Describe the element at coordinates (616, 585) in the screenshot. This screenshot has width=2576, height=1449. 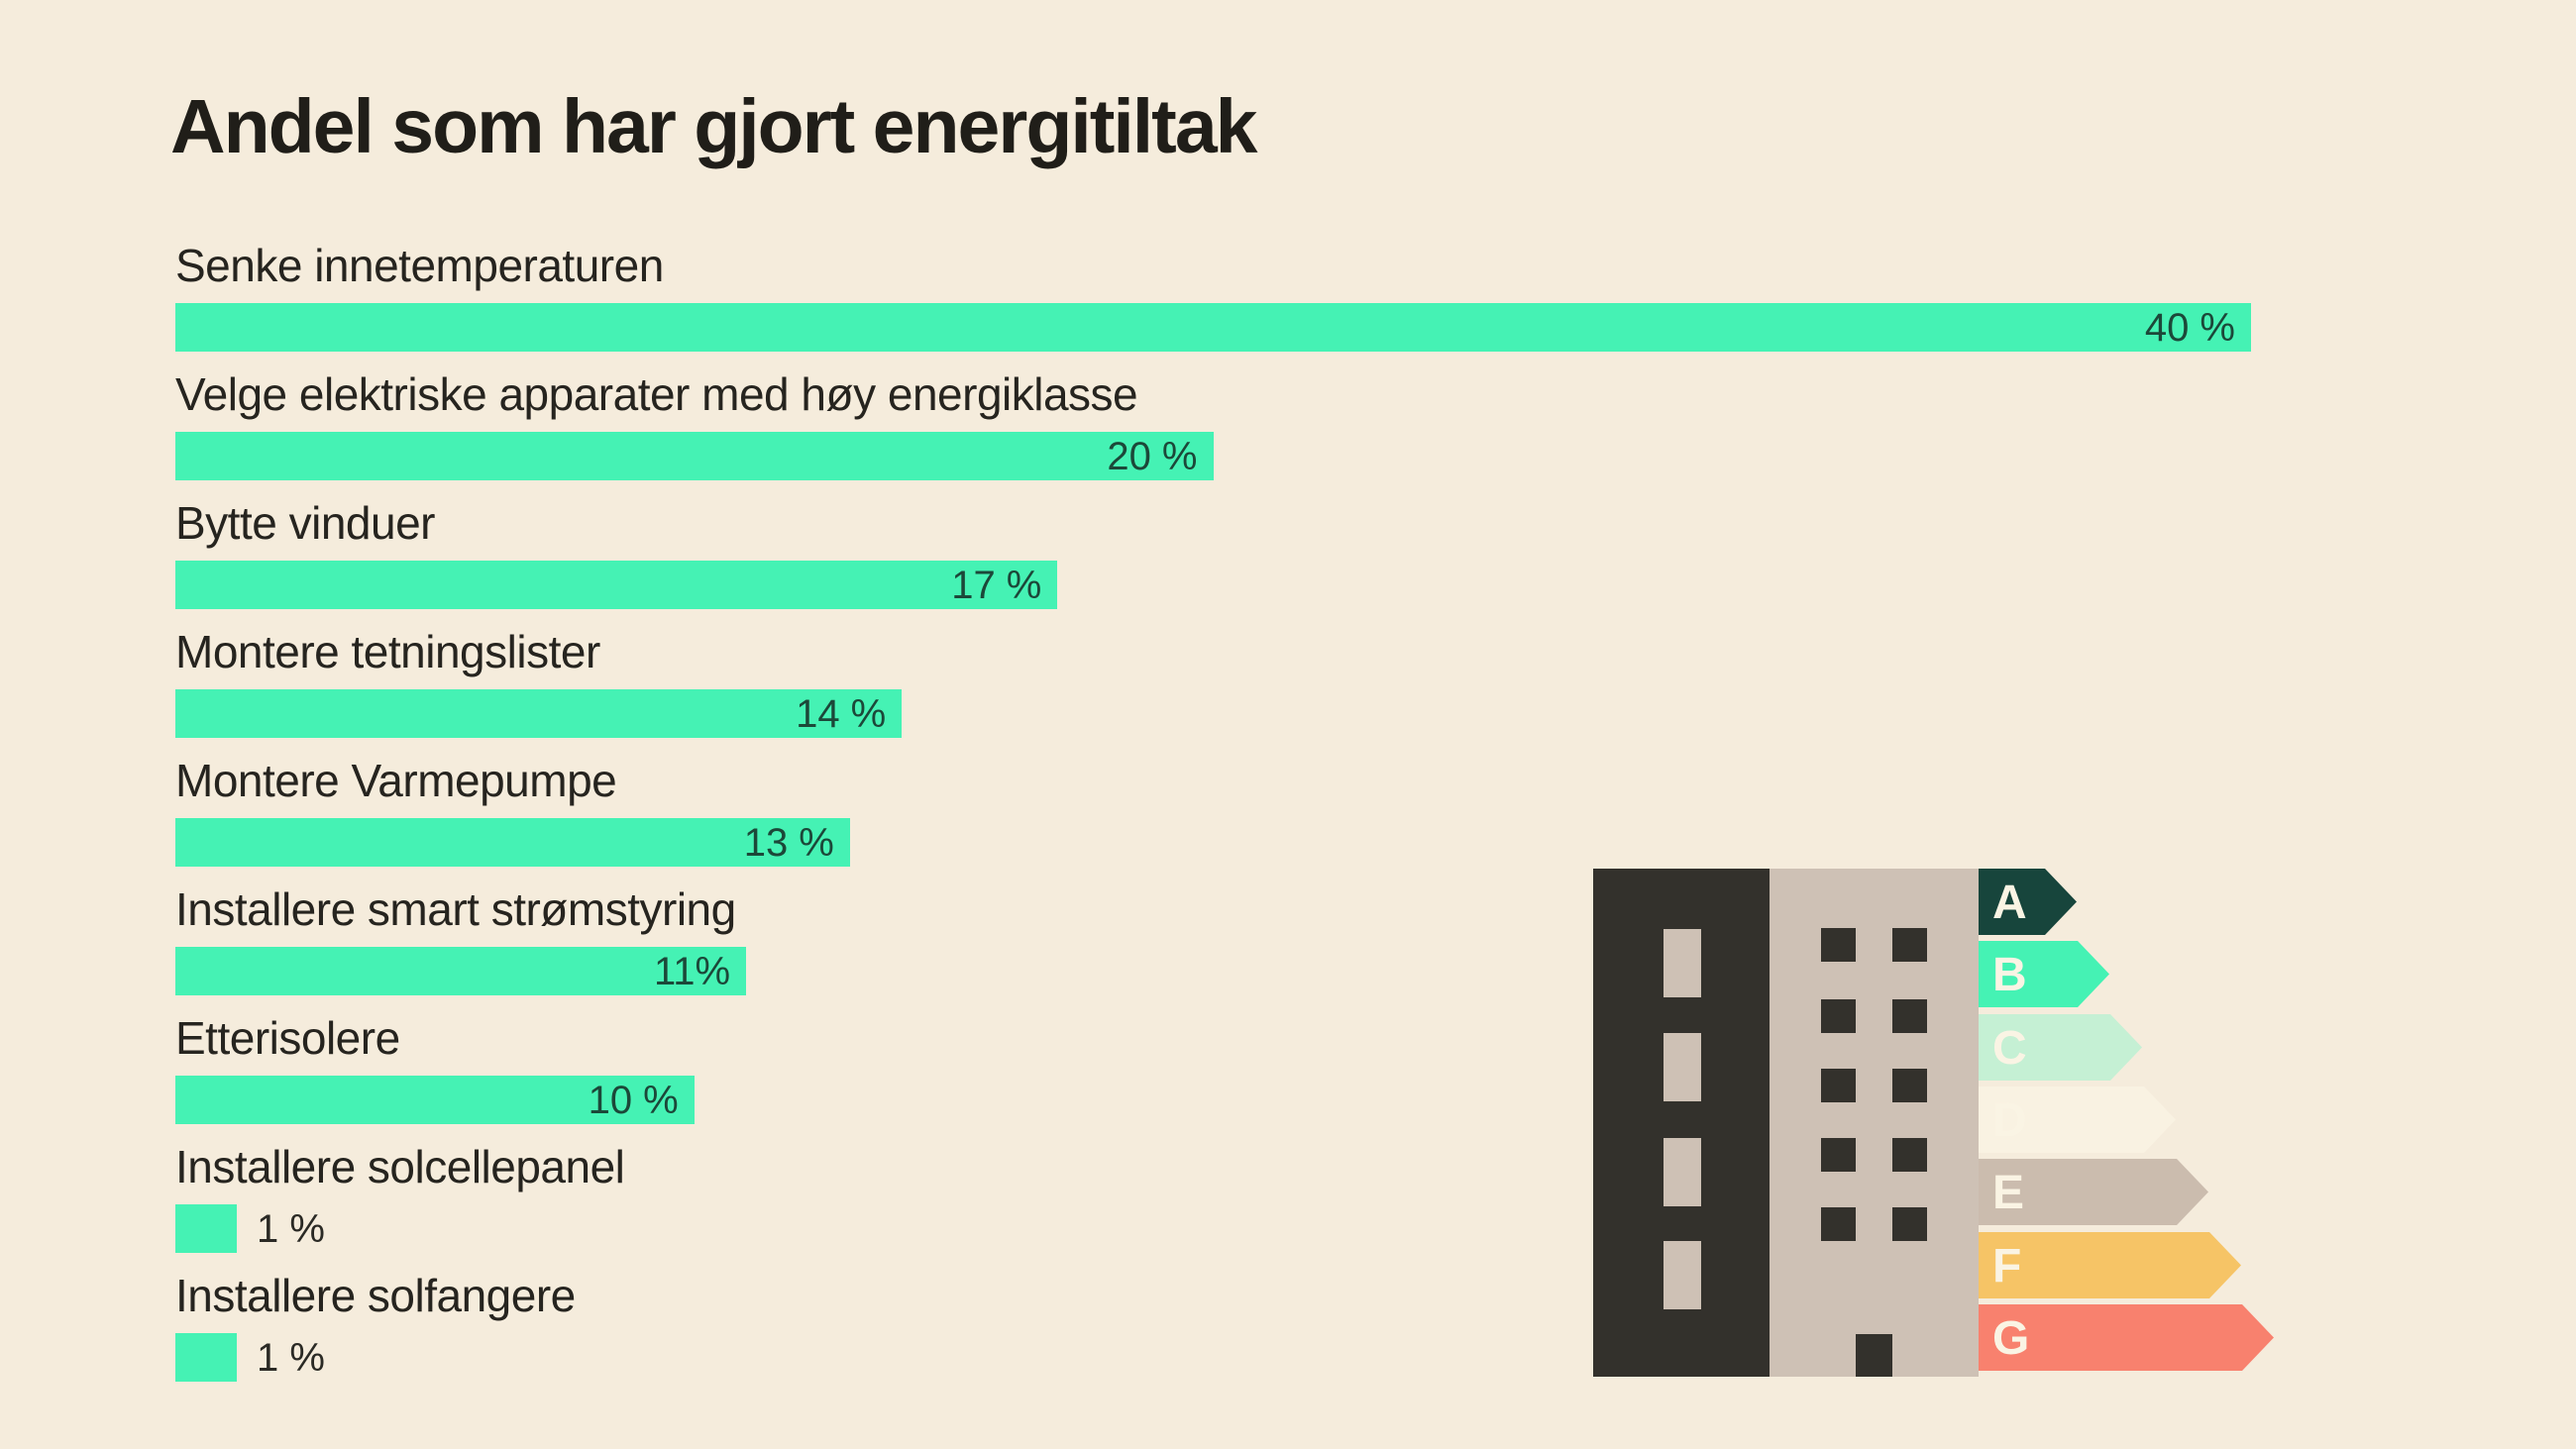
I see `bar: 17 %` at that location.